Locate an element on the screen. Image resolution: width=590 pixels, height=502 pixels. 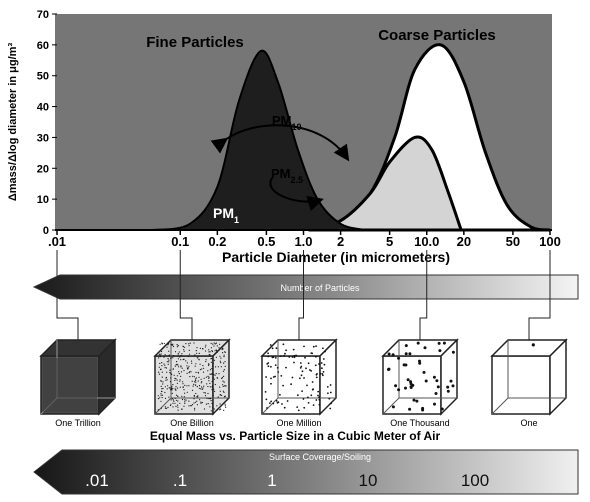
surface-coverage-label: Surface Coverage/Soiling is located at coordinates (320, 457).